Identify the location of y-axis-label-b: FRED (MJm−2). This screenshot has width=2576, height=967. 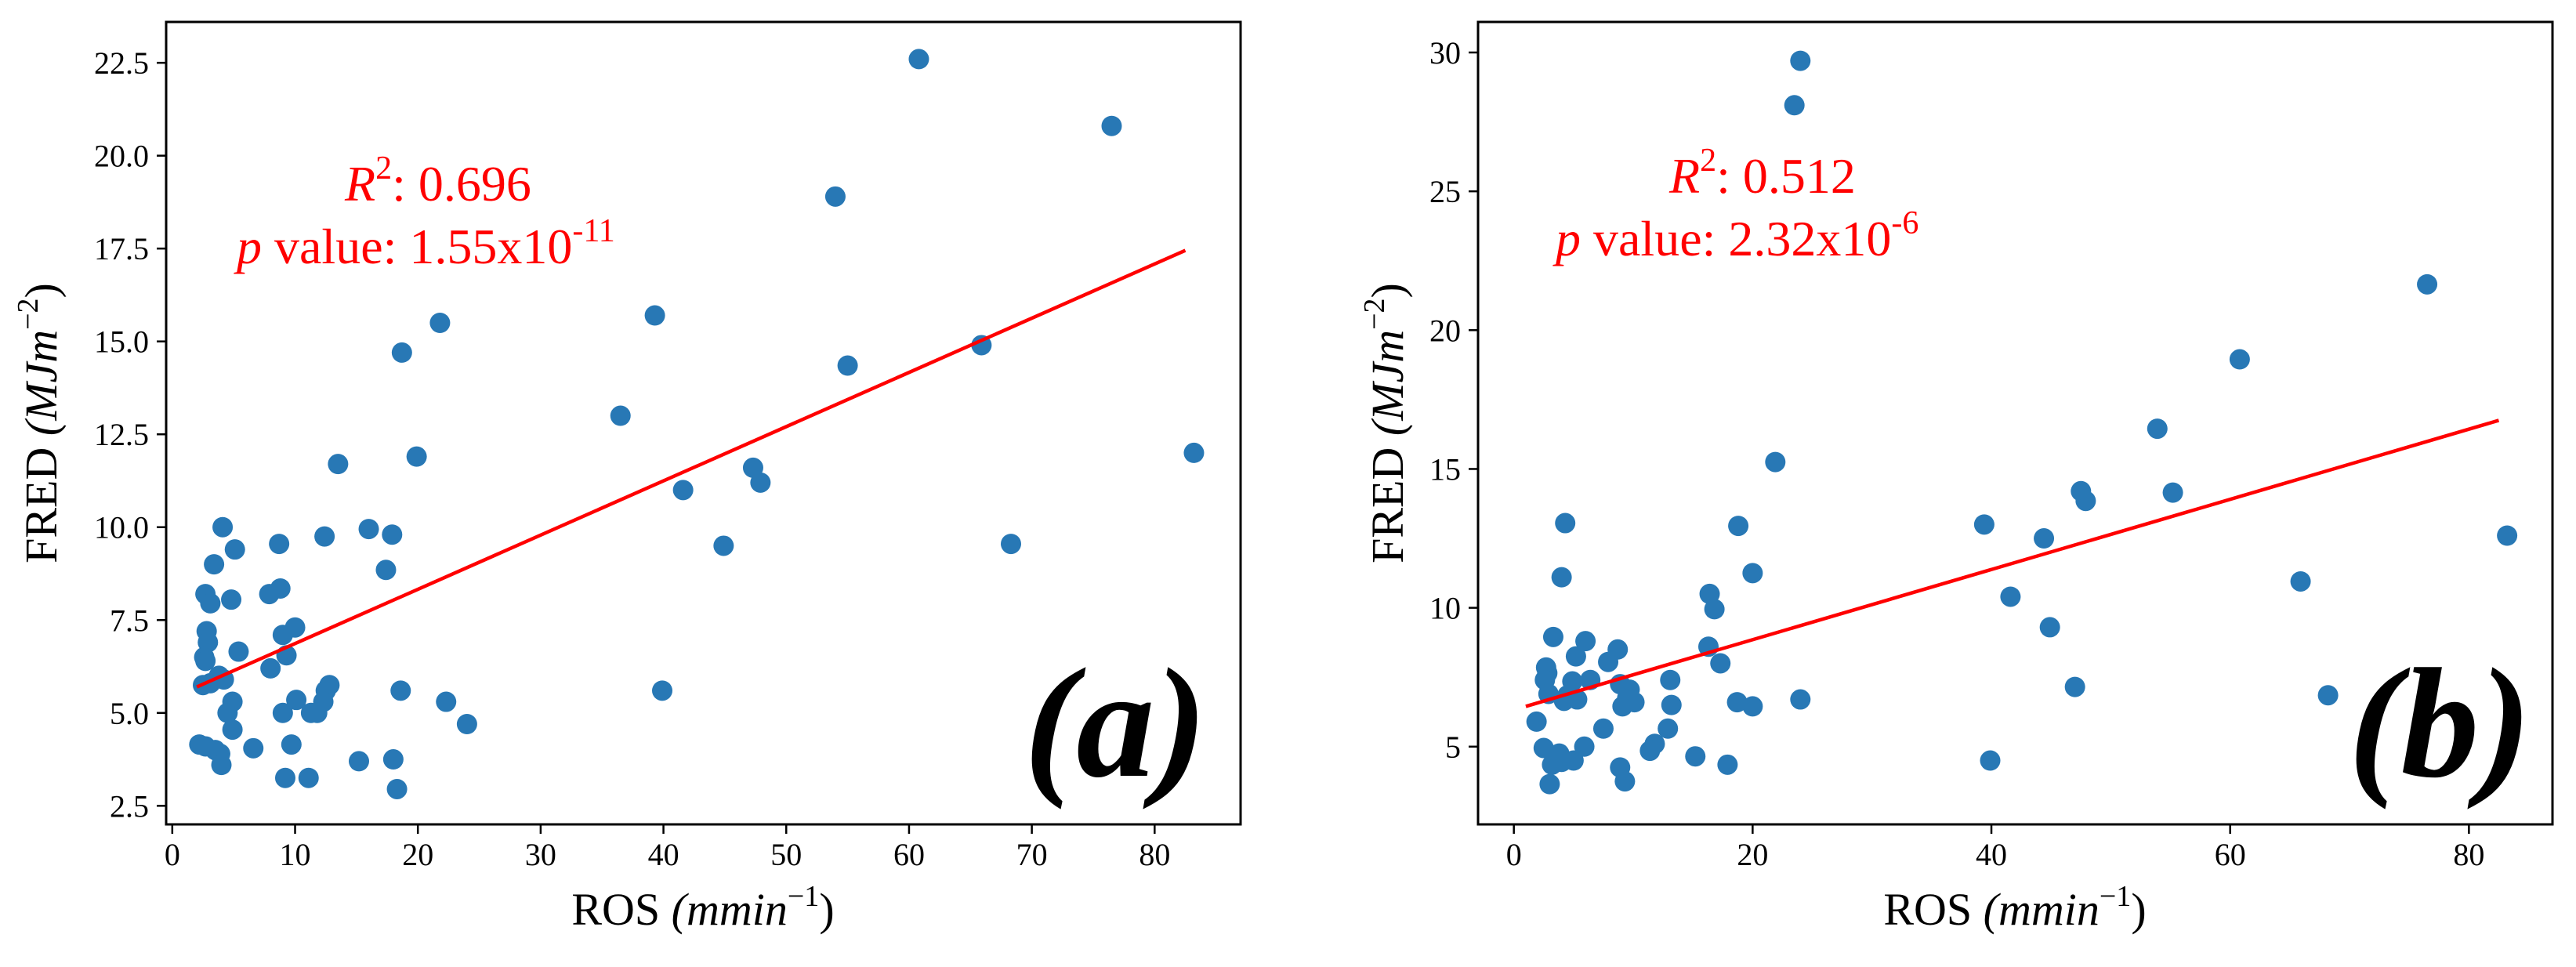
(1385, 423).